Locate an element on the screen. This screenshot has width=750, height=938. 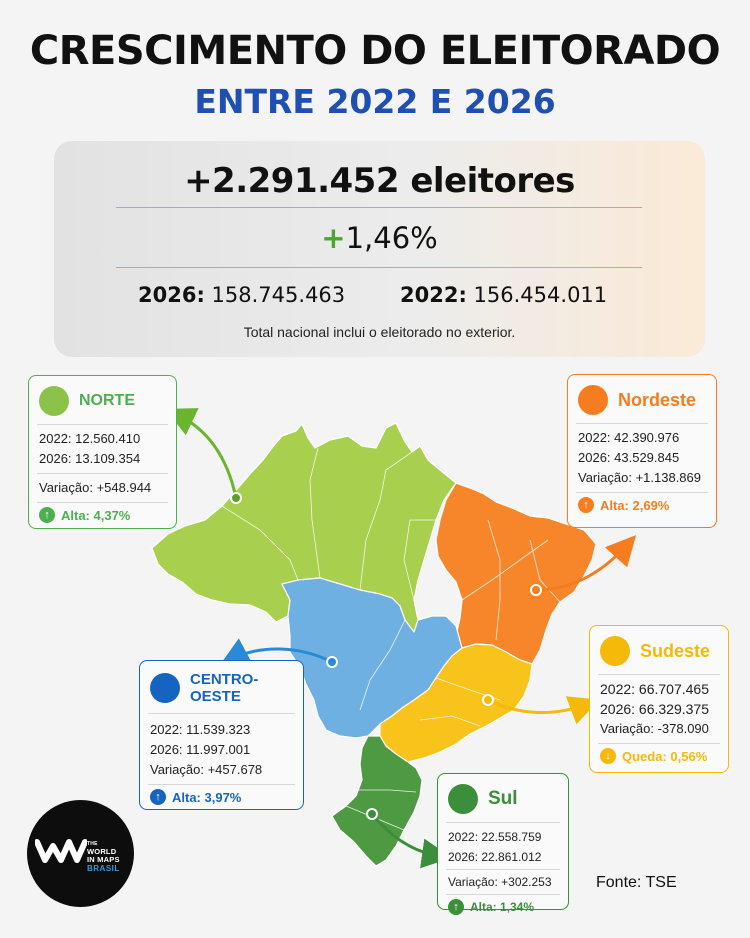
centro-oeste-trend: ↑ Alta: 3,97% is located at coordinates (221, 795).